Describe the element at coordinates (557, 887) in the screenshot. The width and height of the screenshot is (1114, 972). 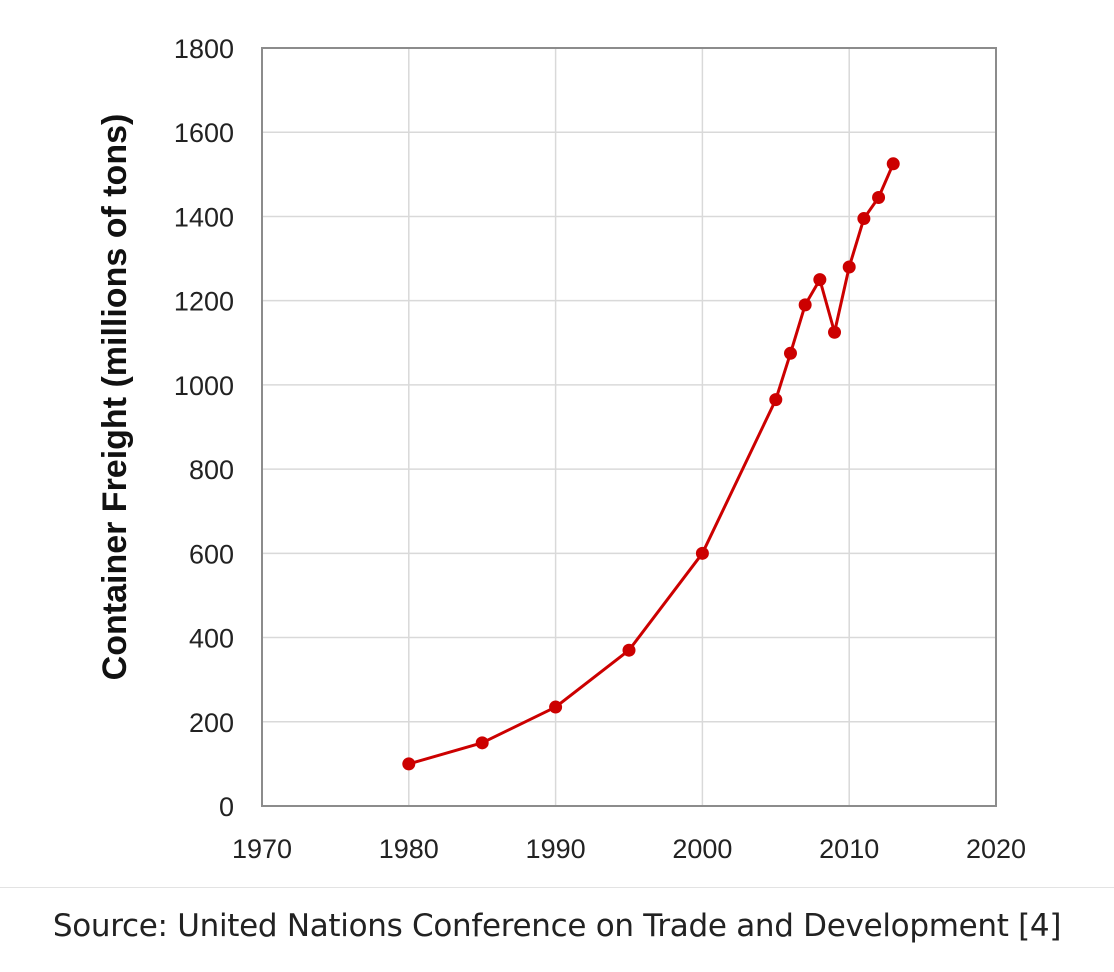
I see `separator-line` at that location.